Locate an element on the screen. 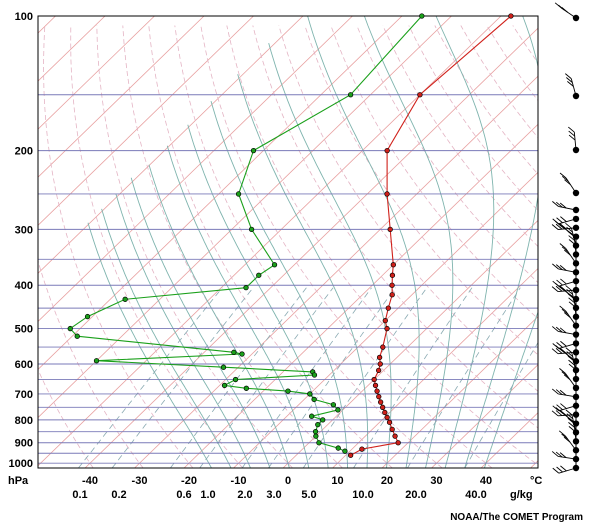  mixing-ratio-tick-label: 40.0 is located at coordinates (475, 495).